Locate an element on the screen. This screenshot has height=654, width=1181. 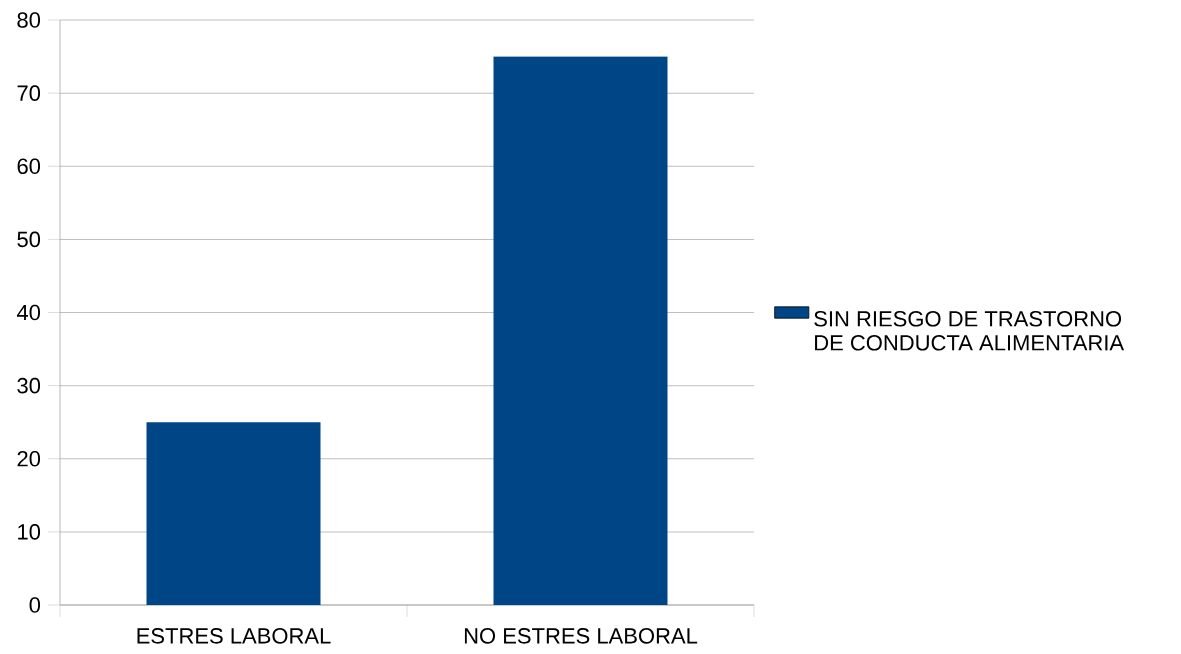
y-tick-label: 0 is located at coordinates (35, 605).